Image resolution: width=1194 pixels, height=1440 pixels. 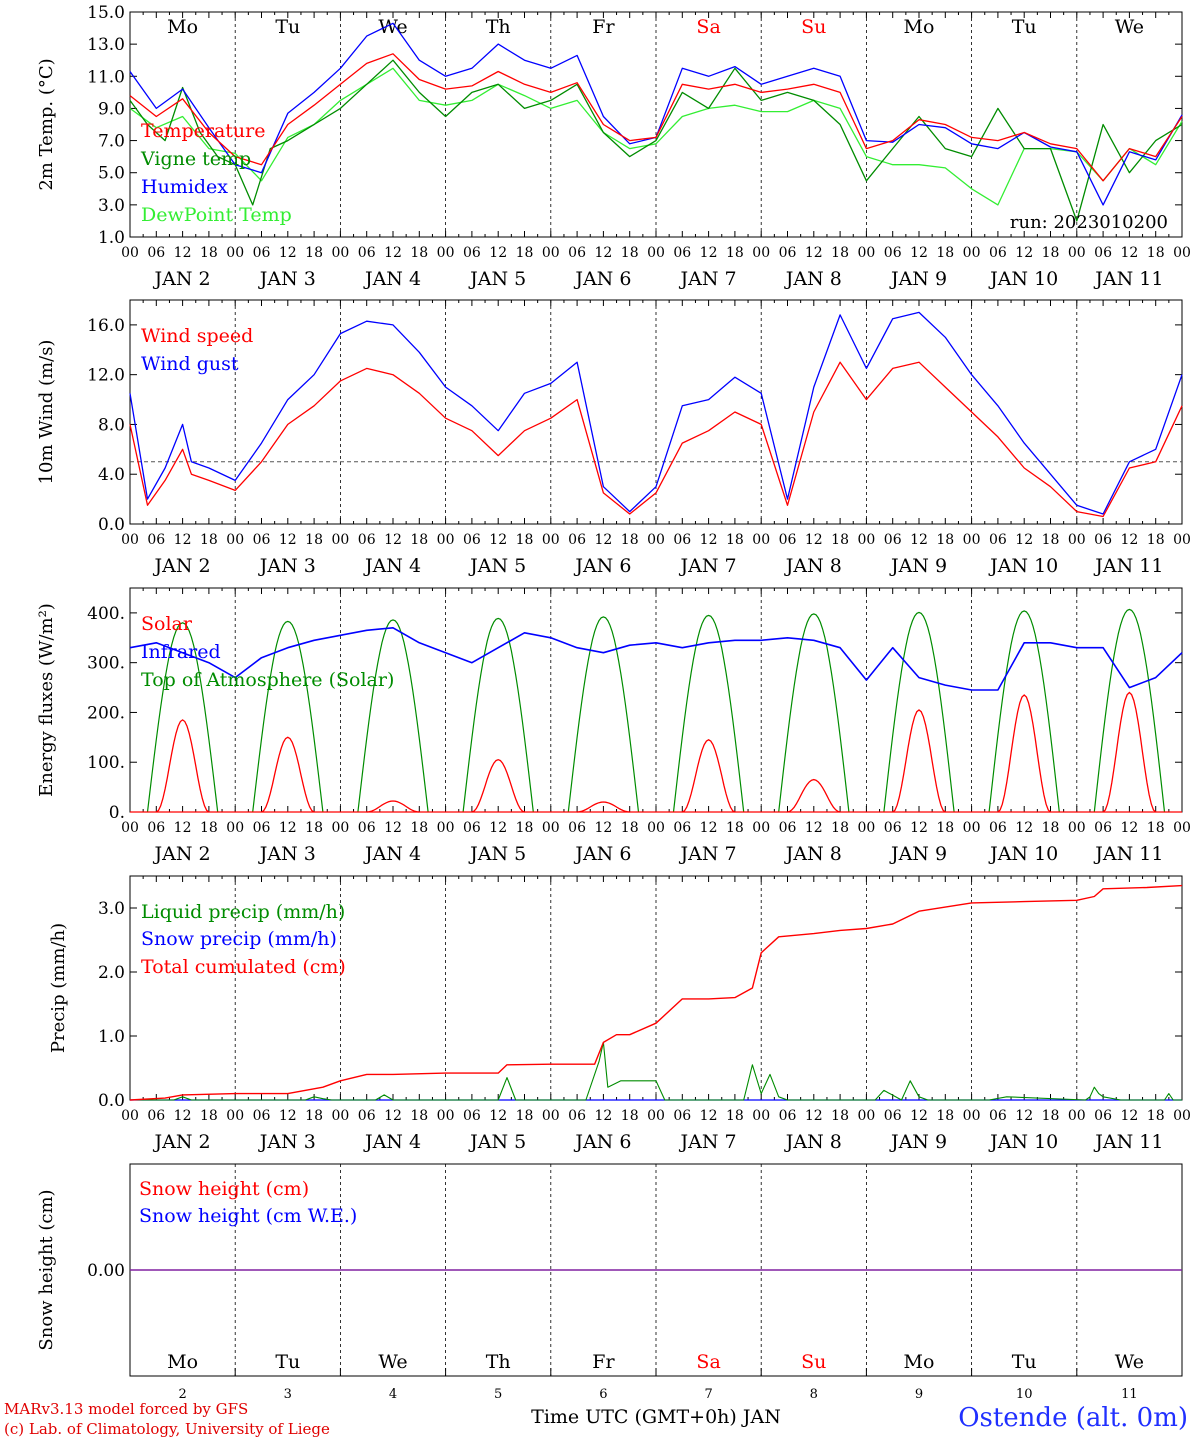 I want to click on weekday-label: Fr, so click(x=603, y=1362).